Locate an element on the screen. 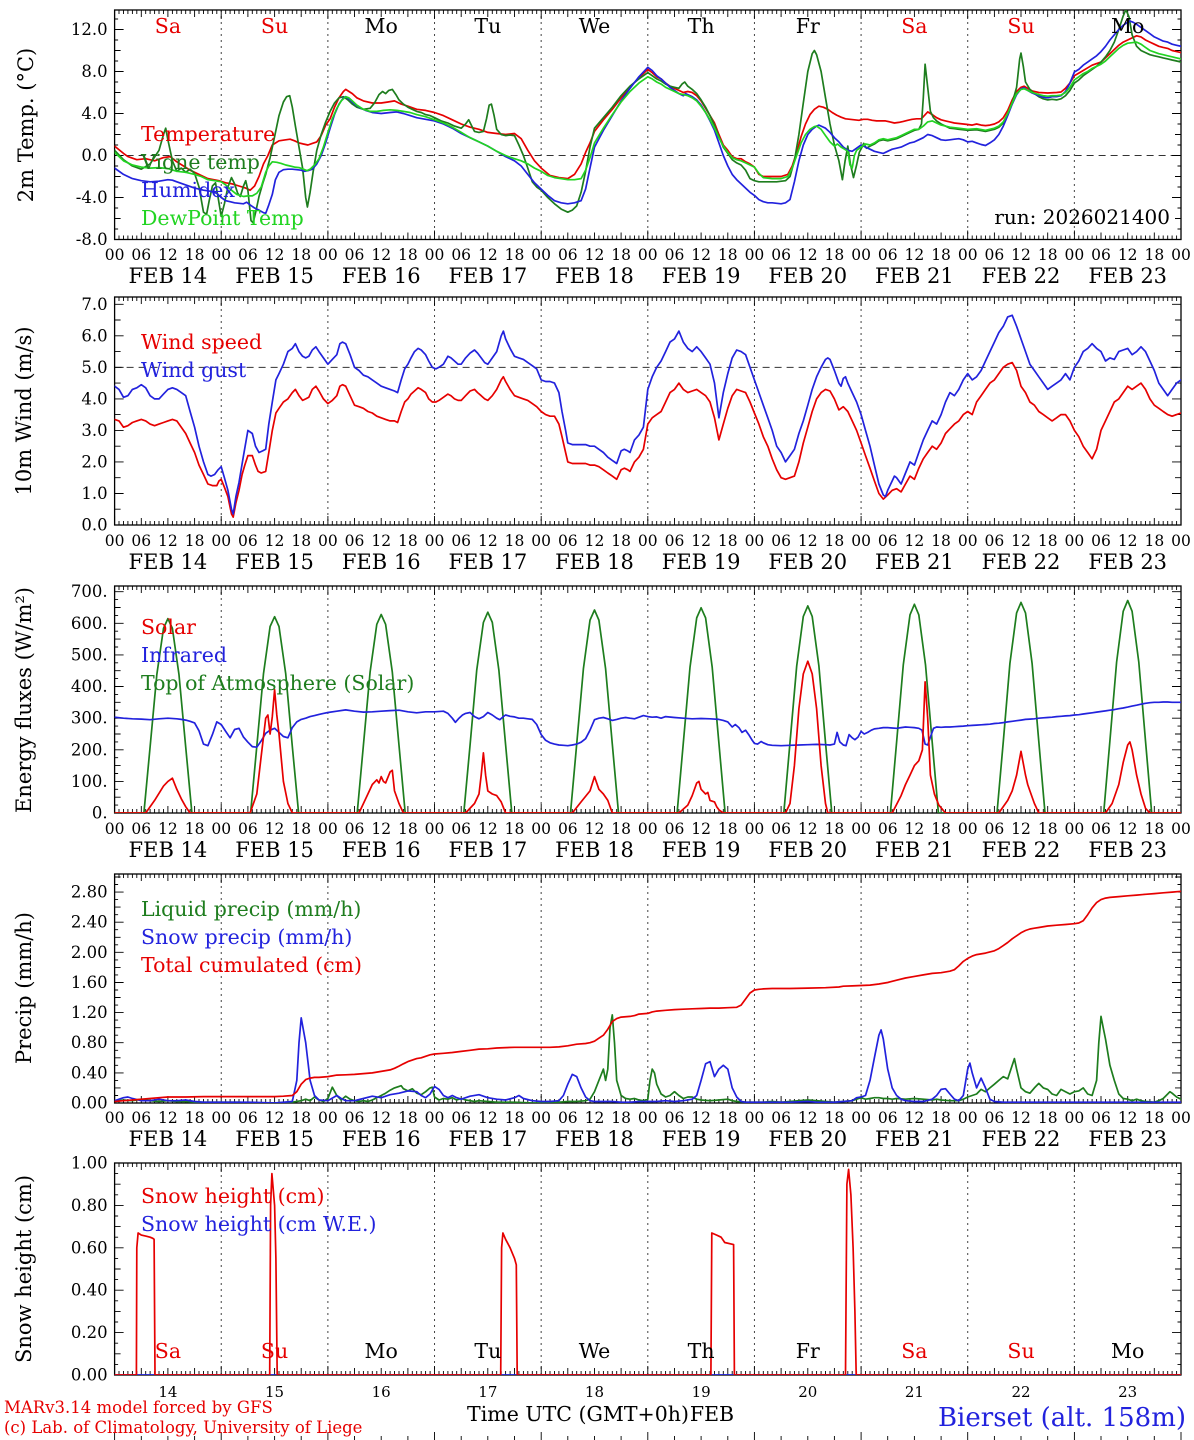 Image resolution: width=1194 pixels, height=1440 pixels. y-tick-label: 5.0 is located at coordinates (94, 367).